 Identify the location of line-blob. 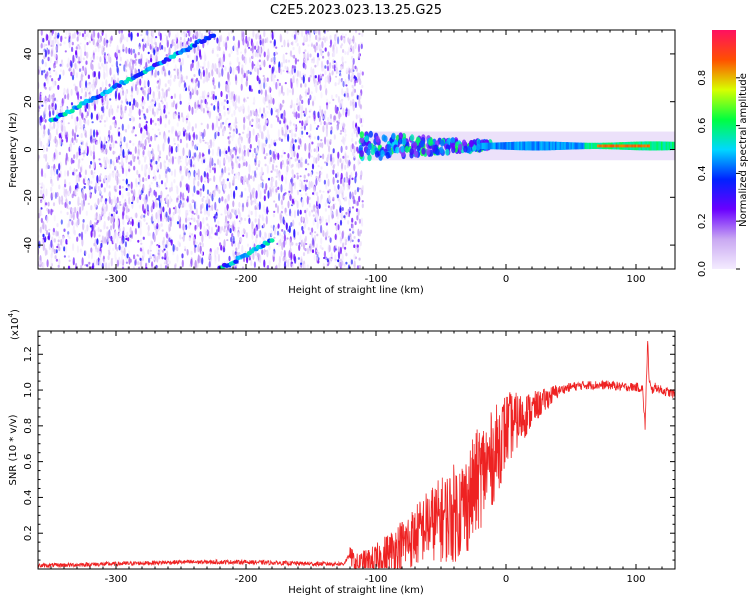
(195, 45).